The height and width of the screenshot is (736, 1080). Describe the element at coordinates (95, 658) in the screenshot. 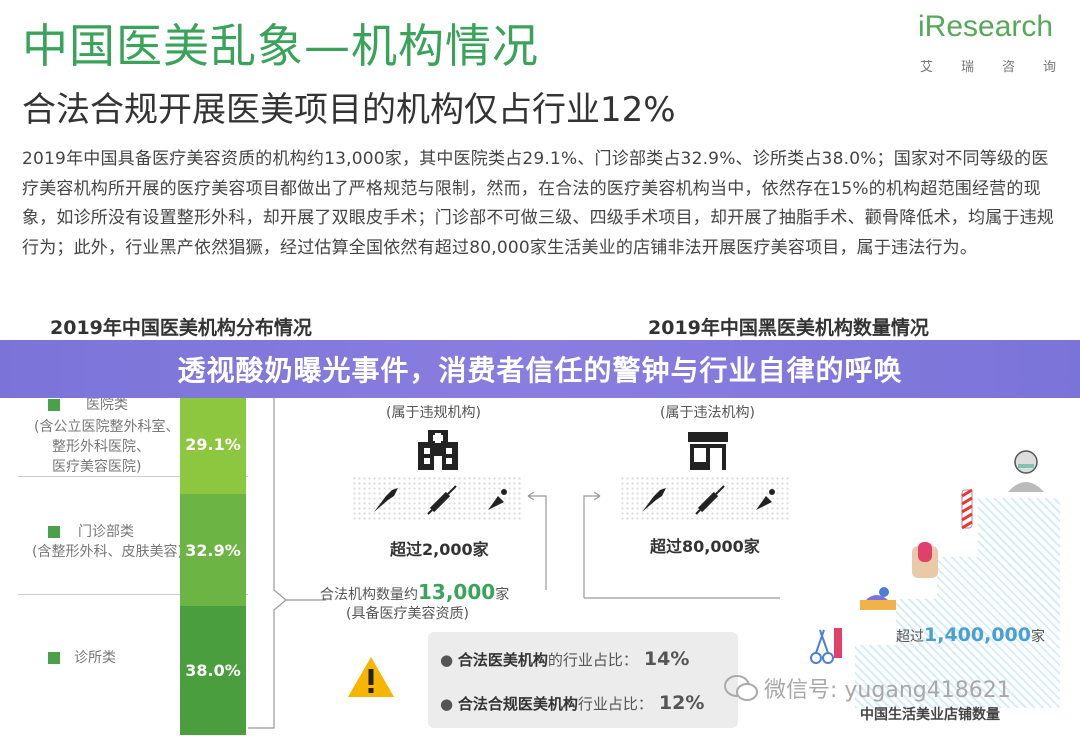

I see `category-label: 诊所类` at that location.